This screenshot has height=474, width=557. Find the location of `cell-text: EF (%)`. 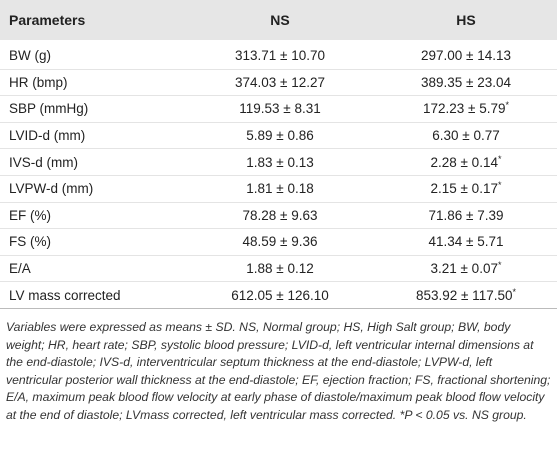

cell-text: EF (%) is located at coordinates (30, 215).